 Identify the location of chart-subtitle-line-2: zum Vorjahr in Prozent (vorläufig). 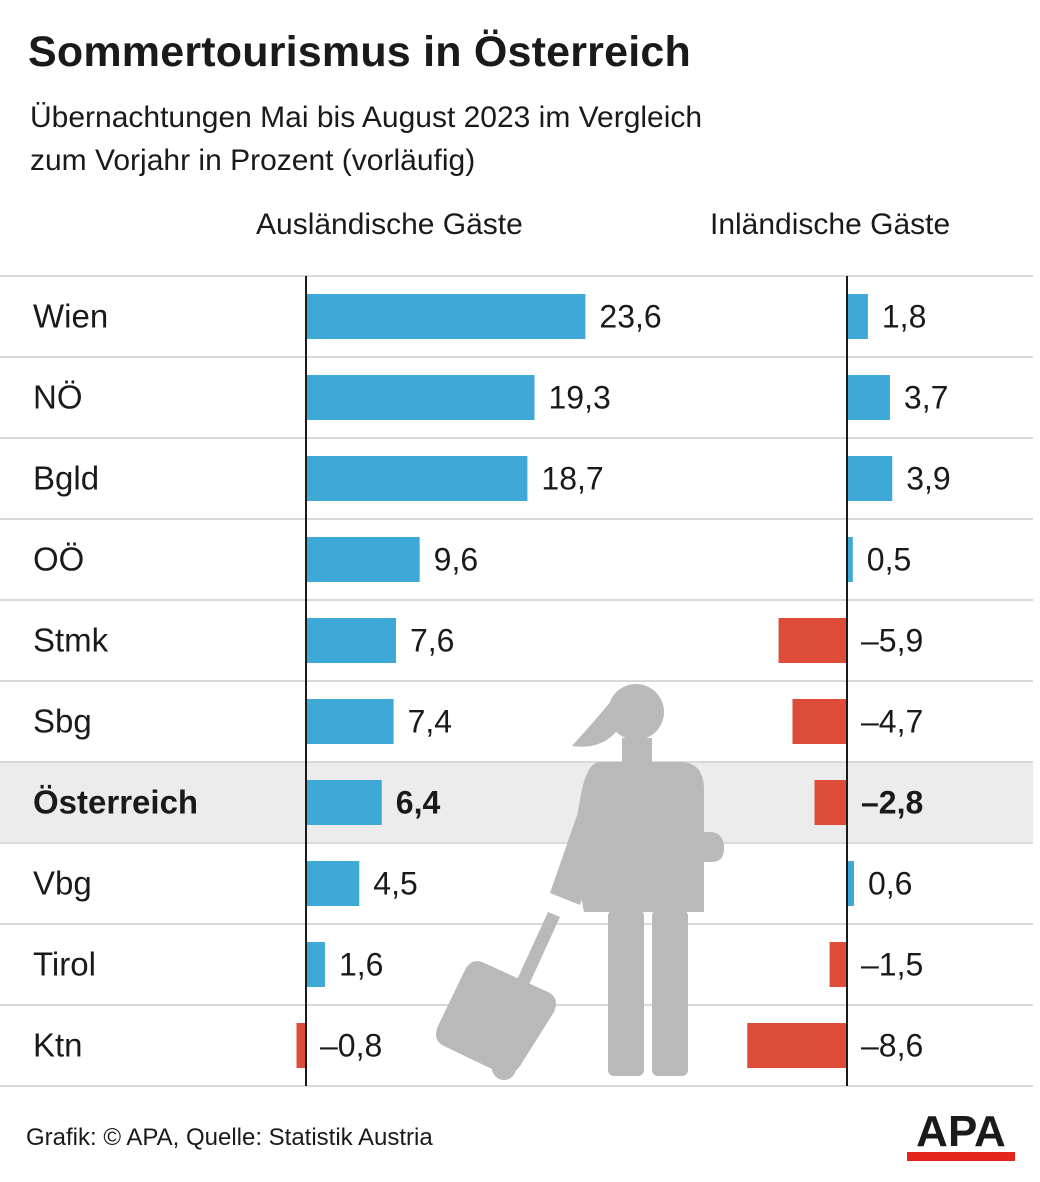
(253, 160).